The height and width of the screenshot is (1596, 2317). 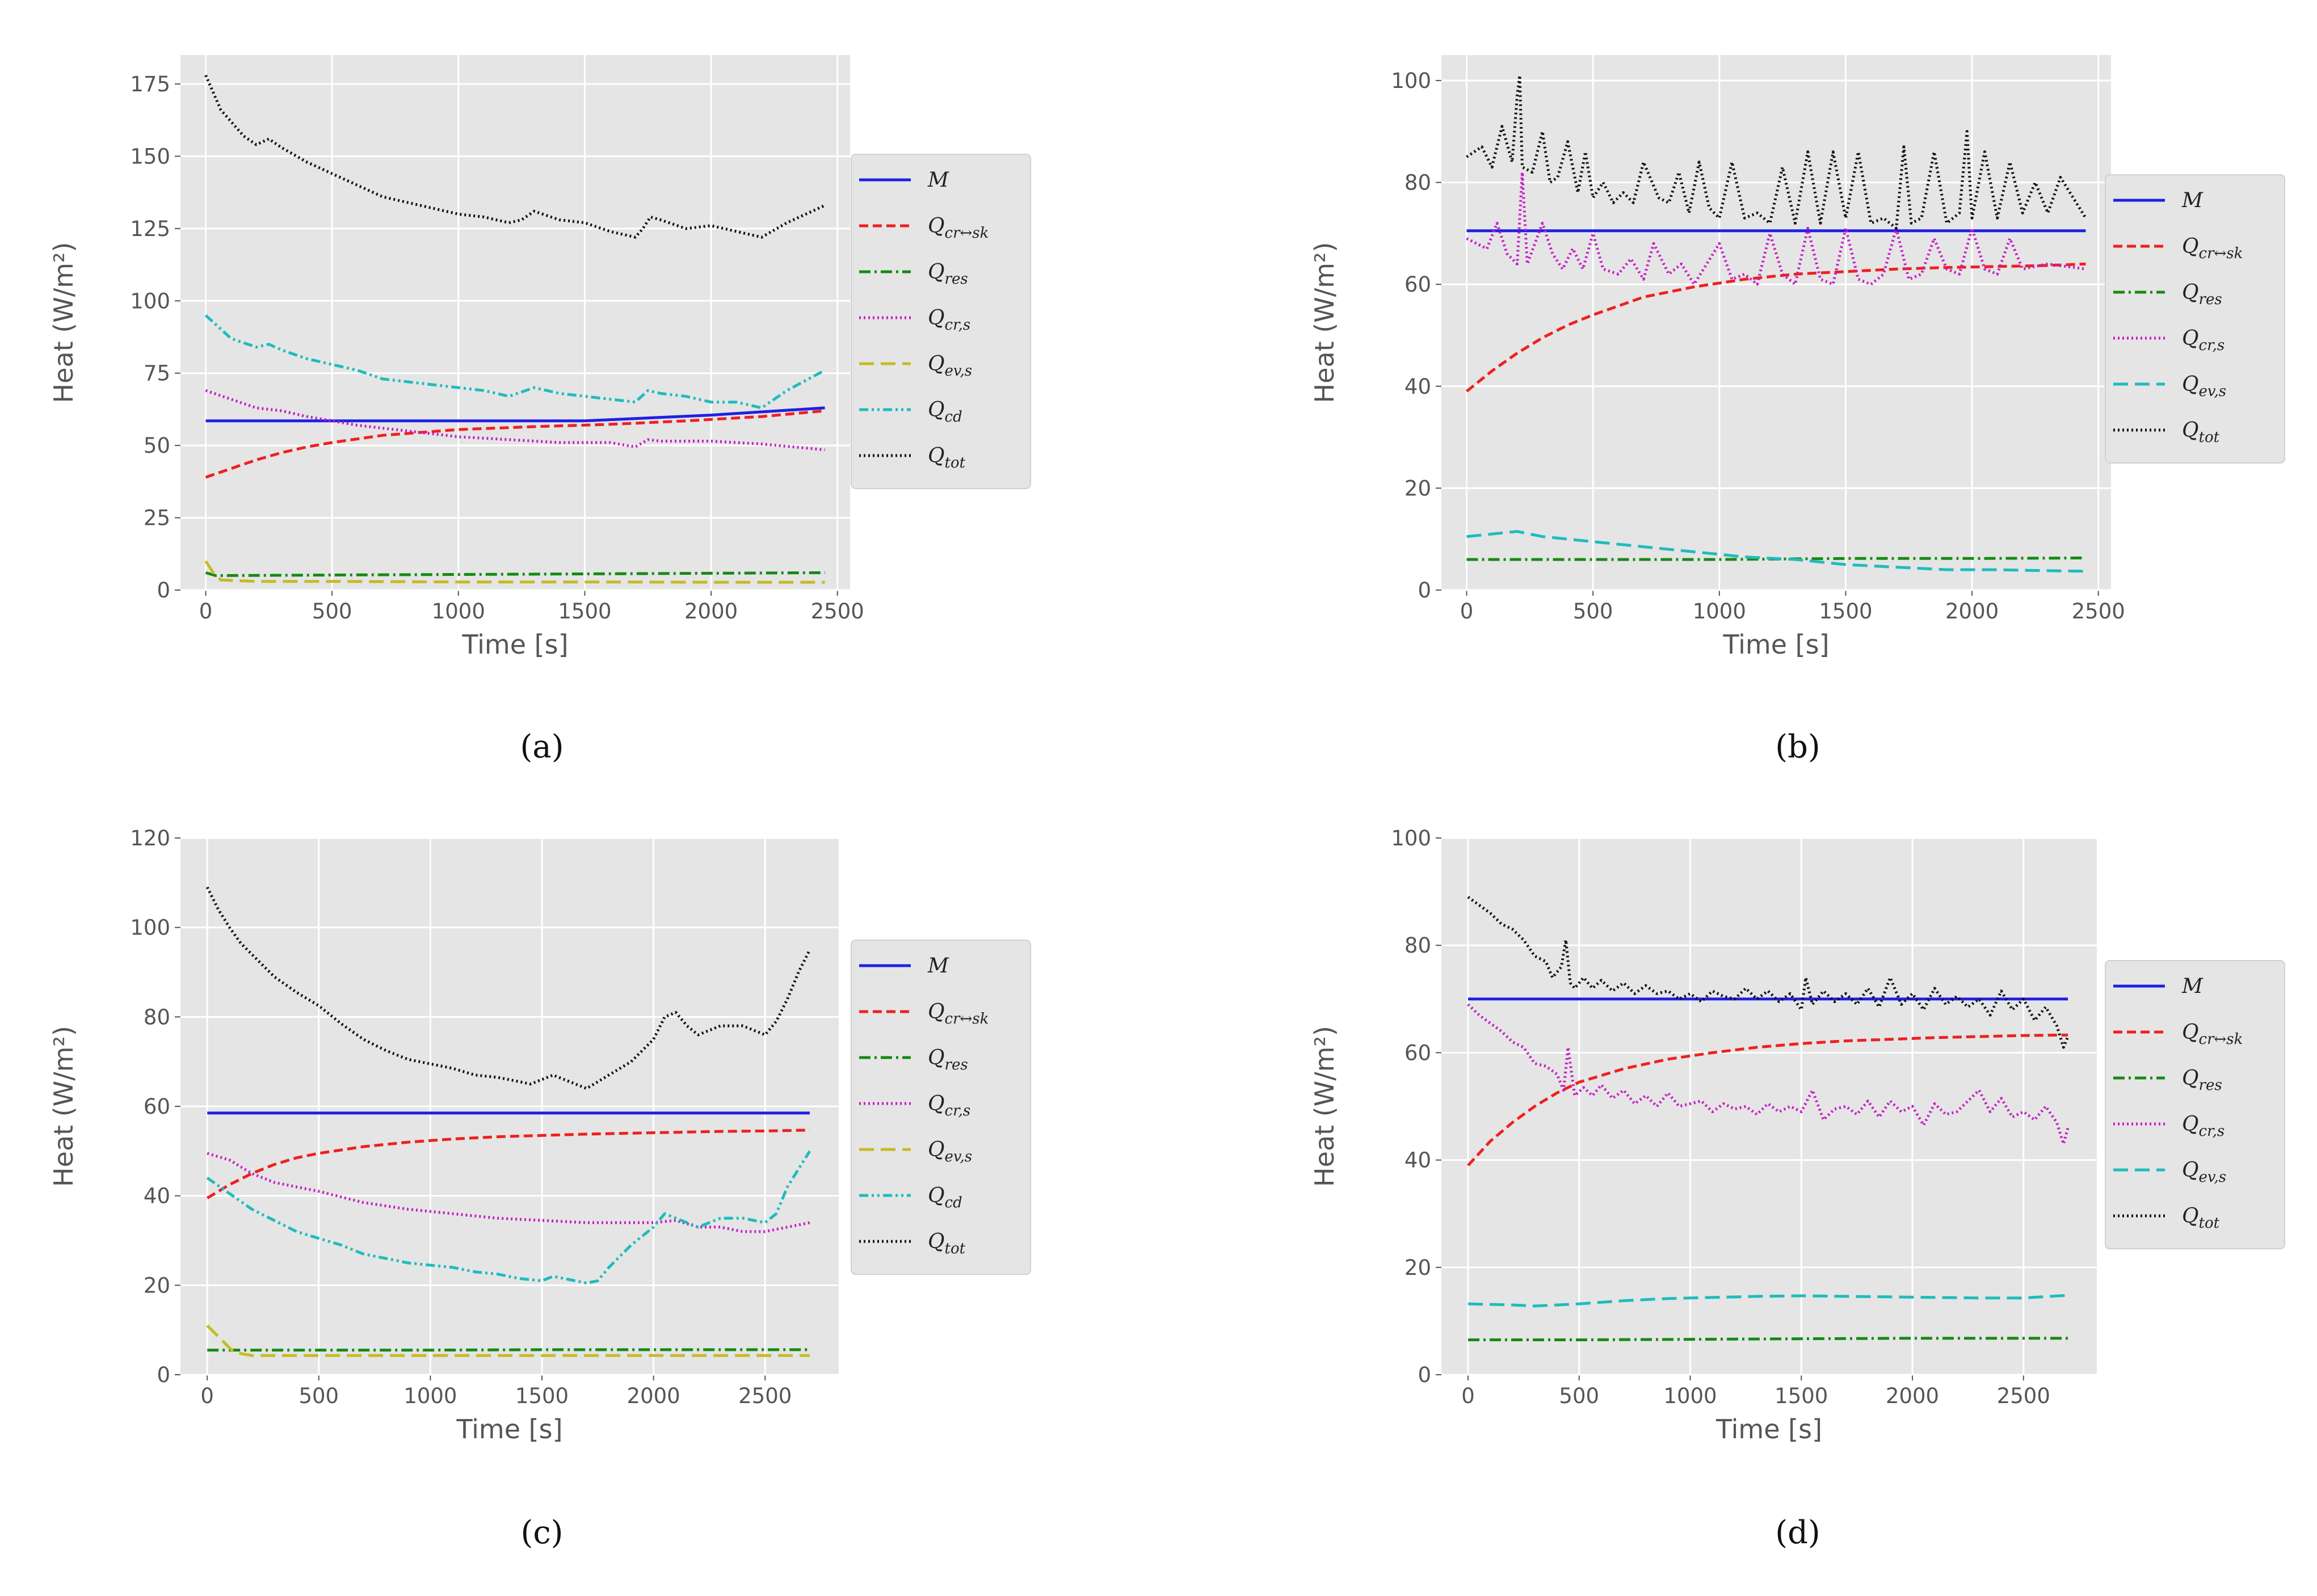 I want to click on y-tick-label: 125, so click(x=150, y=229).